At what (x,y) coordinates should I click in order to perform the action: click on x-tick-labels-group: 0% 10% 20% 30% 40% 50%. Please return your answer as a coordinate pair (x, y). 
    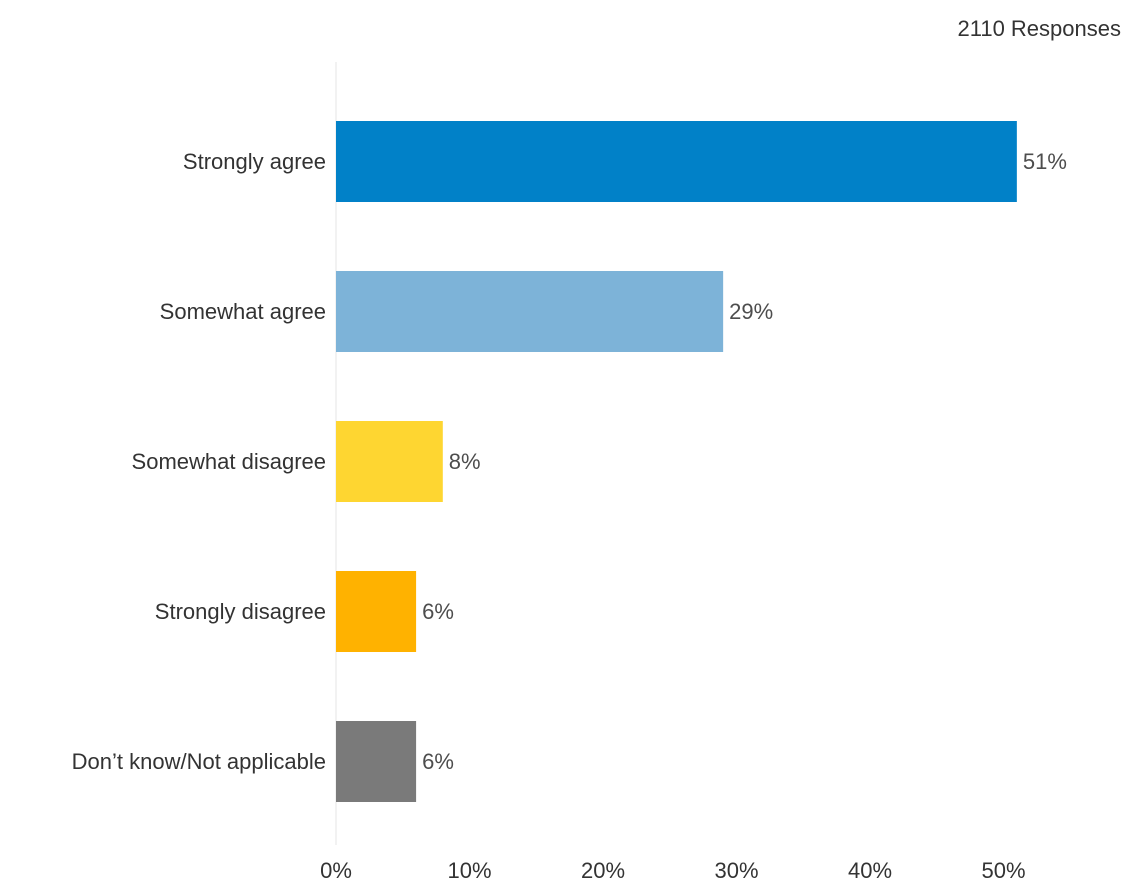
    Looking at the image, I should click on (672, 870).